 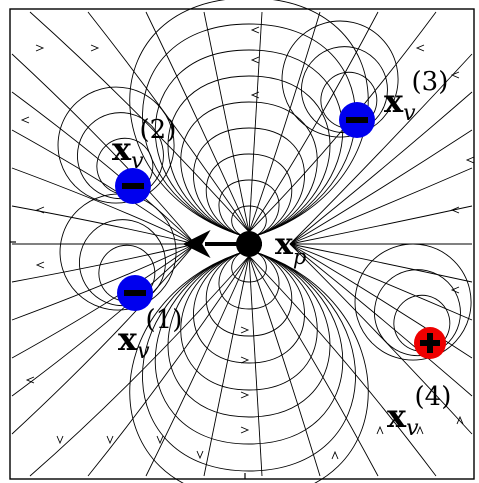 I want to click on vortex-2-label: xv(2), so click(x=144, y=144).